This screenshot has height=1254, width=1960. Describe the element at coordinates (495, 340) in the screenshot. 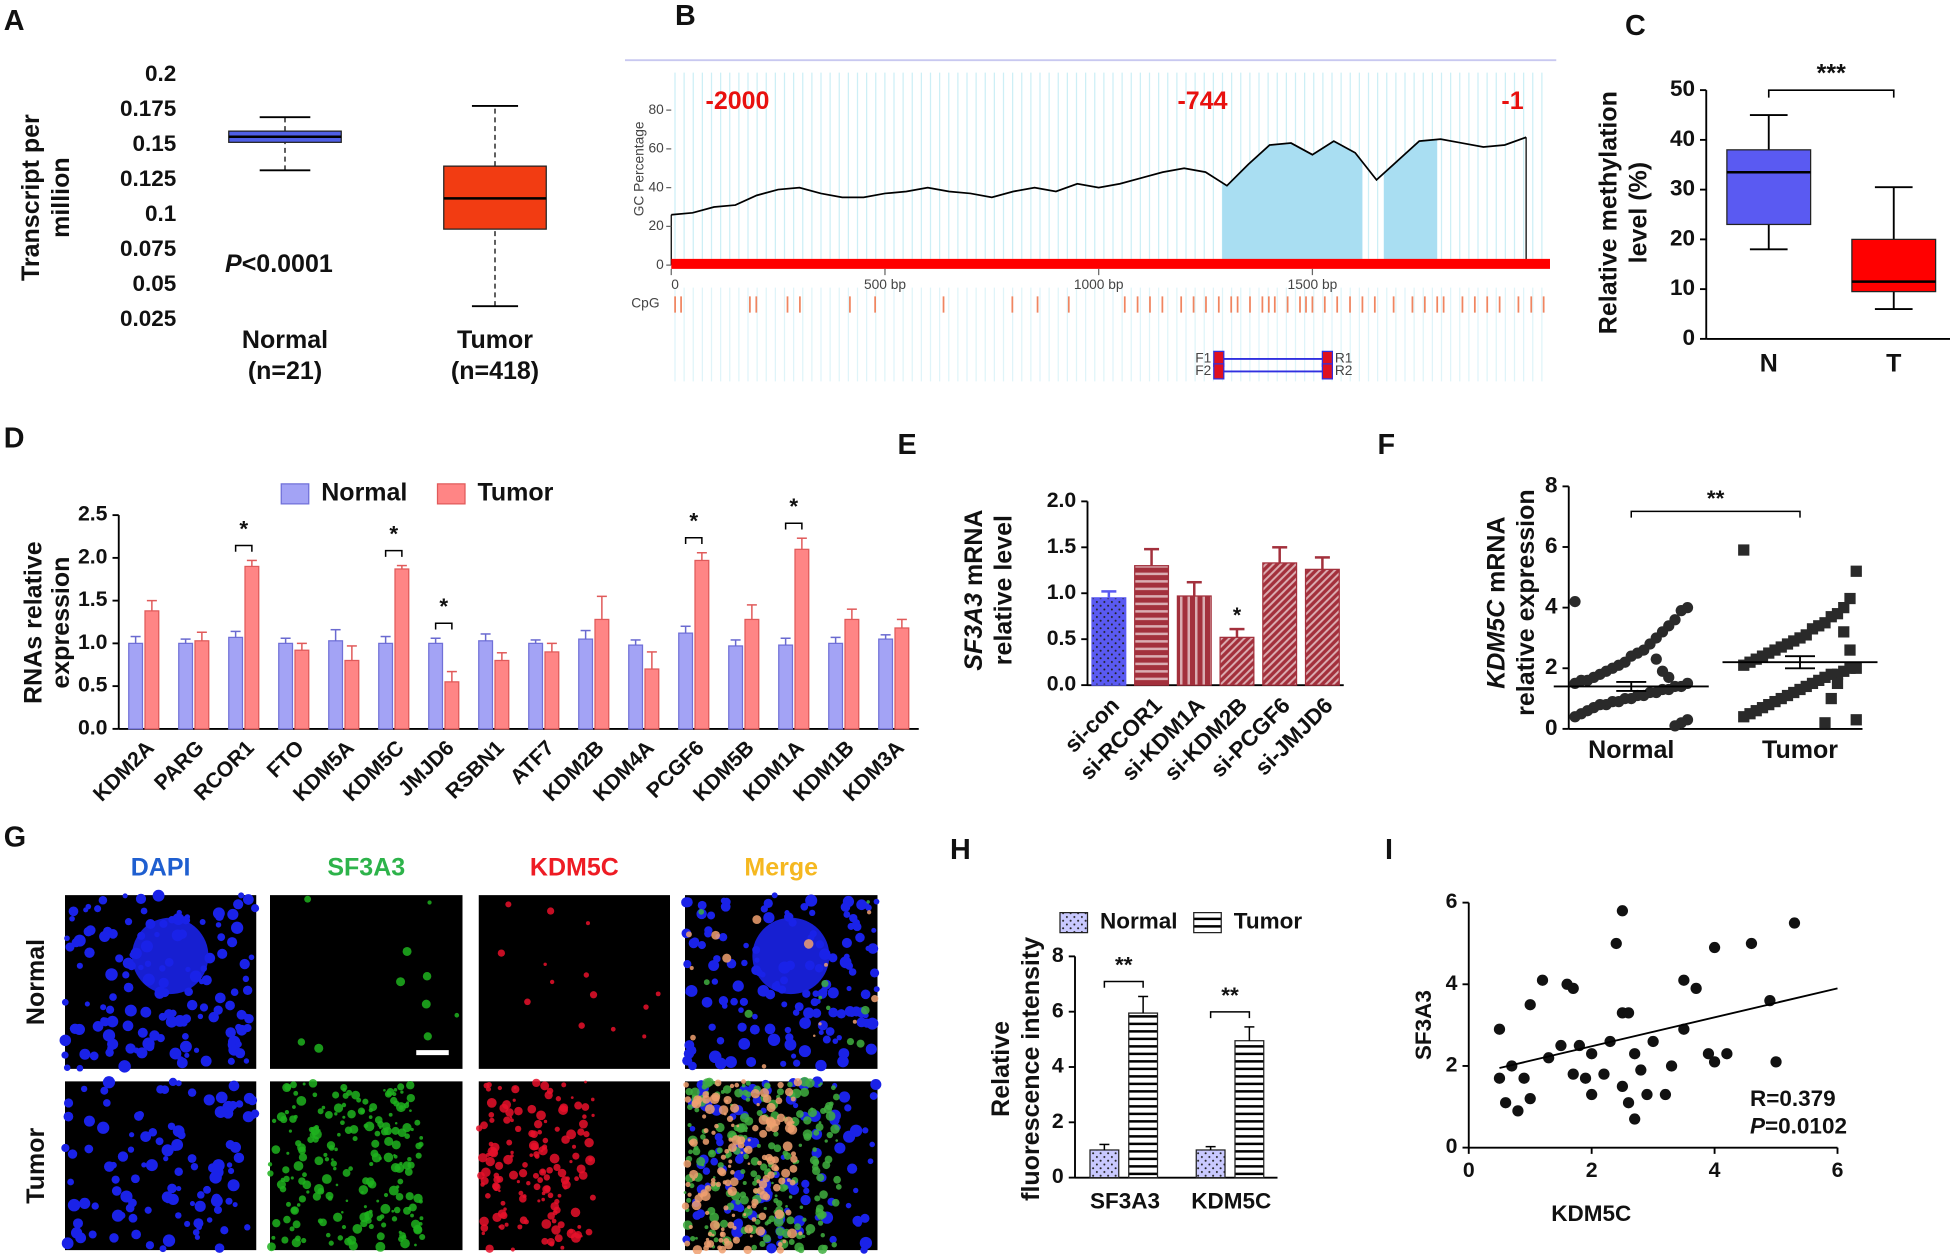

I see `x-tick-label: Tumor` at that location.